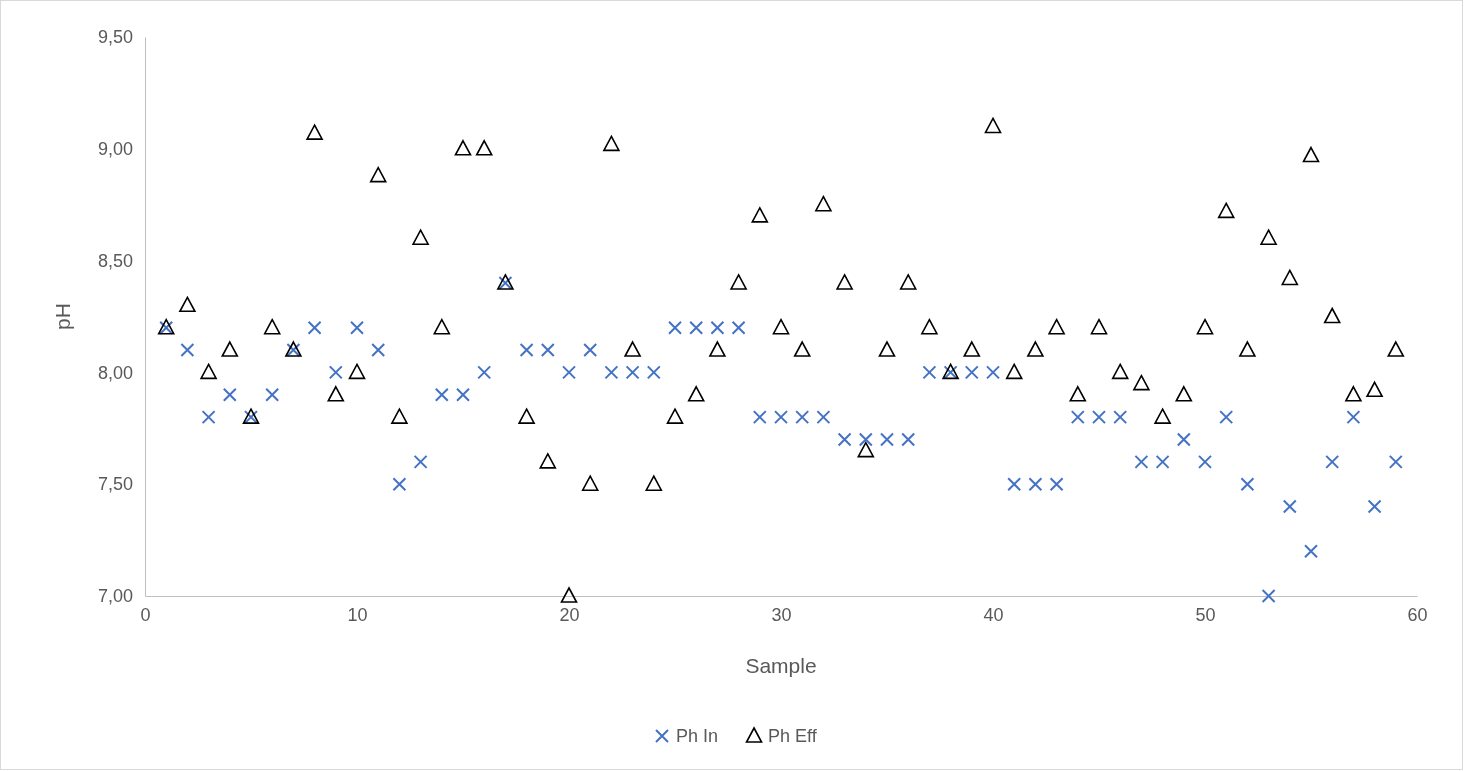 The width and height of the screenshot is (1464, 771). What do you see at coordinates (781, 665) in the screenshot?
I see `x-axis-title: Sample` at bounding box center [781, 665].